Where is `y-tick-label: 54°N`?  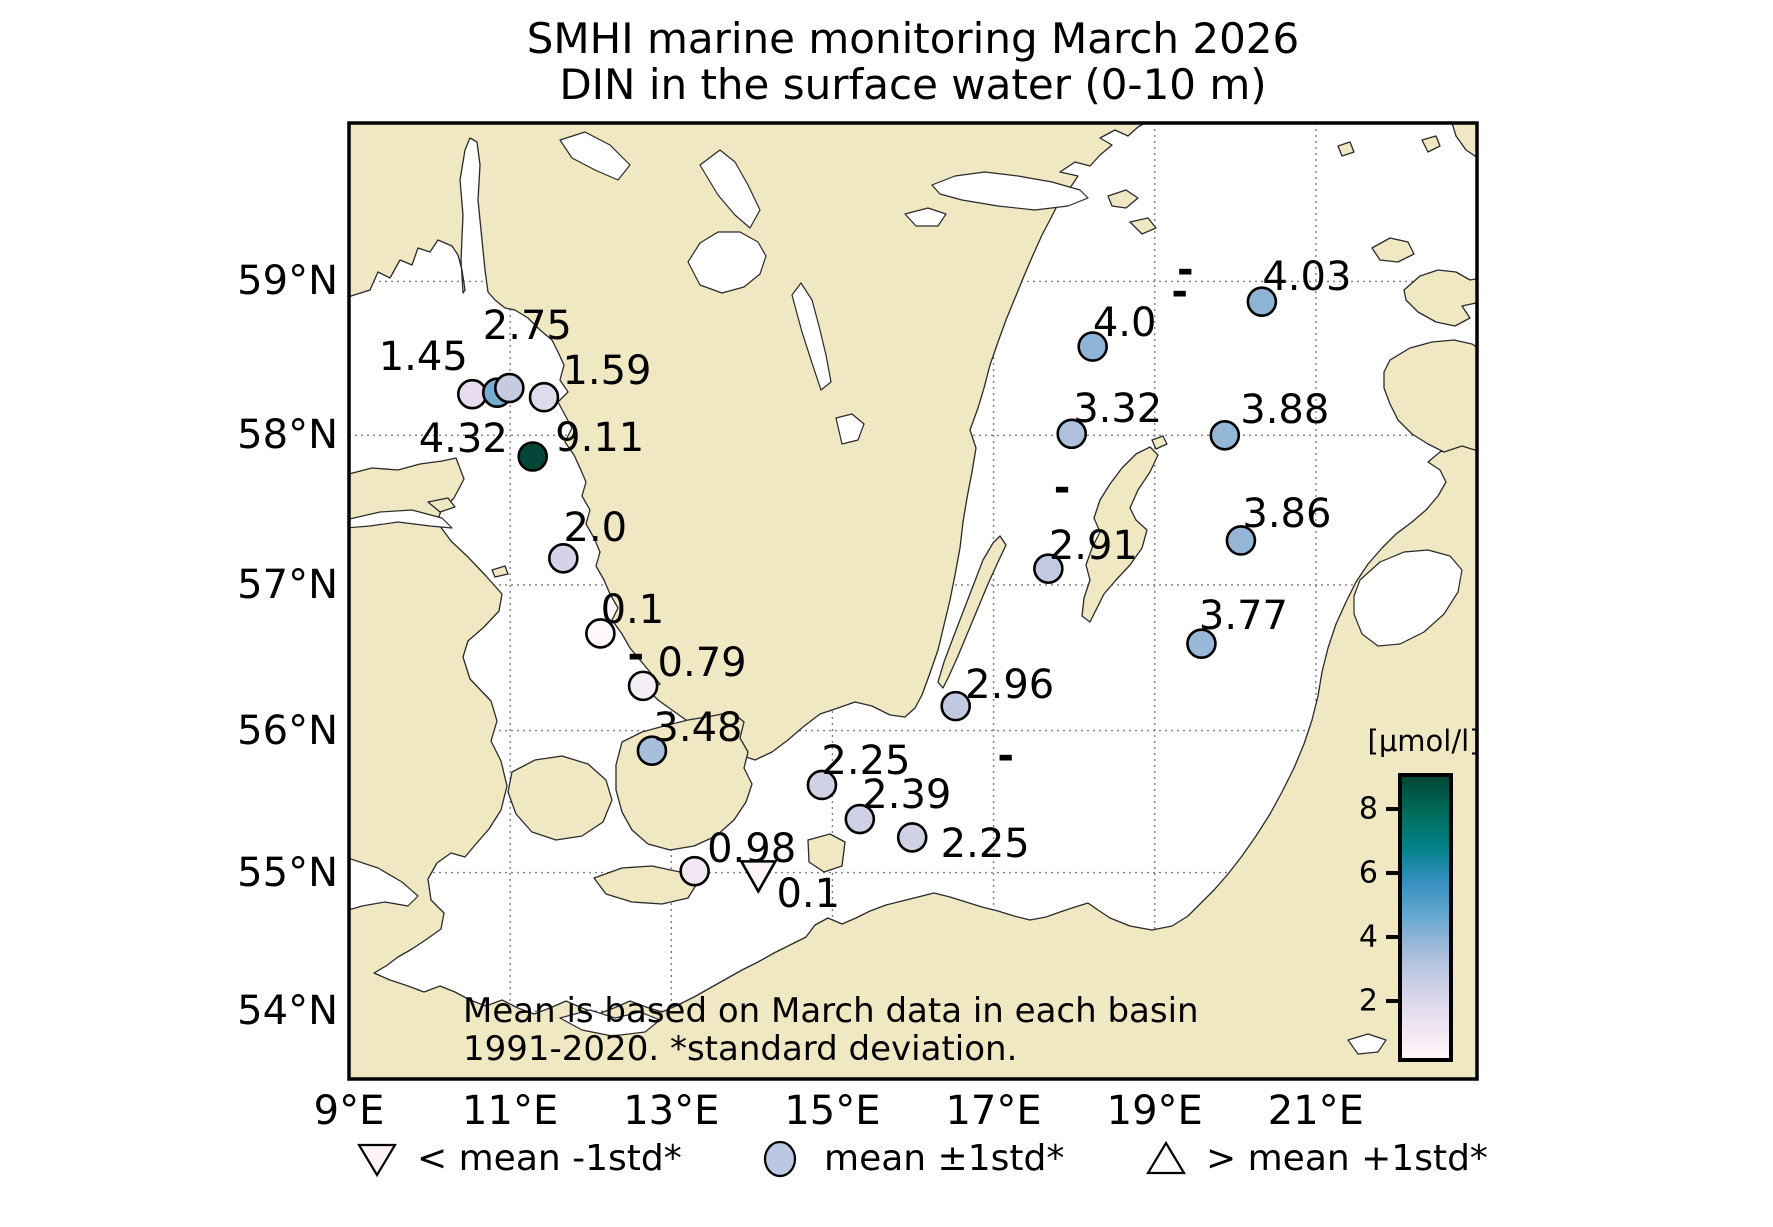 y-tick-label: 54°N is located at coordinates (287, 1011).